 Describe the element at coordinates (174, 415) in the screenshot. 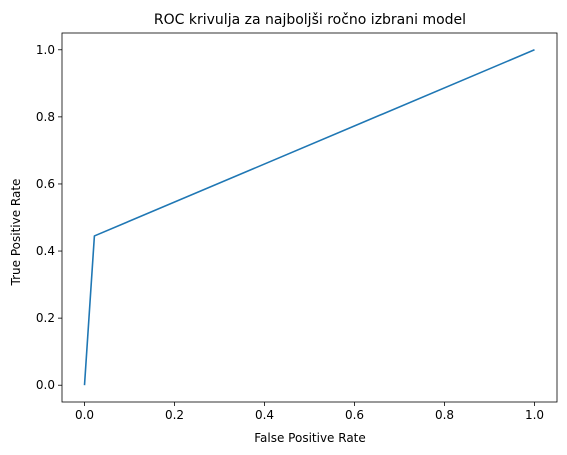

I see `x-tick-label: 0.2` at that location.